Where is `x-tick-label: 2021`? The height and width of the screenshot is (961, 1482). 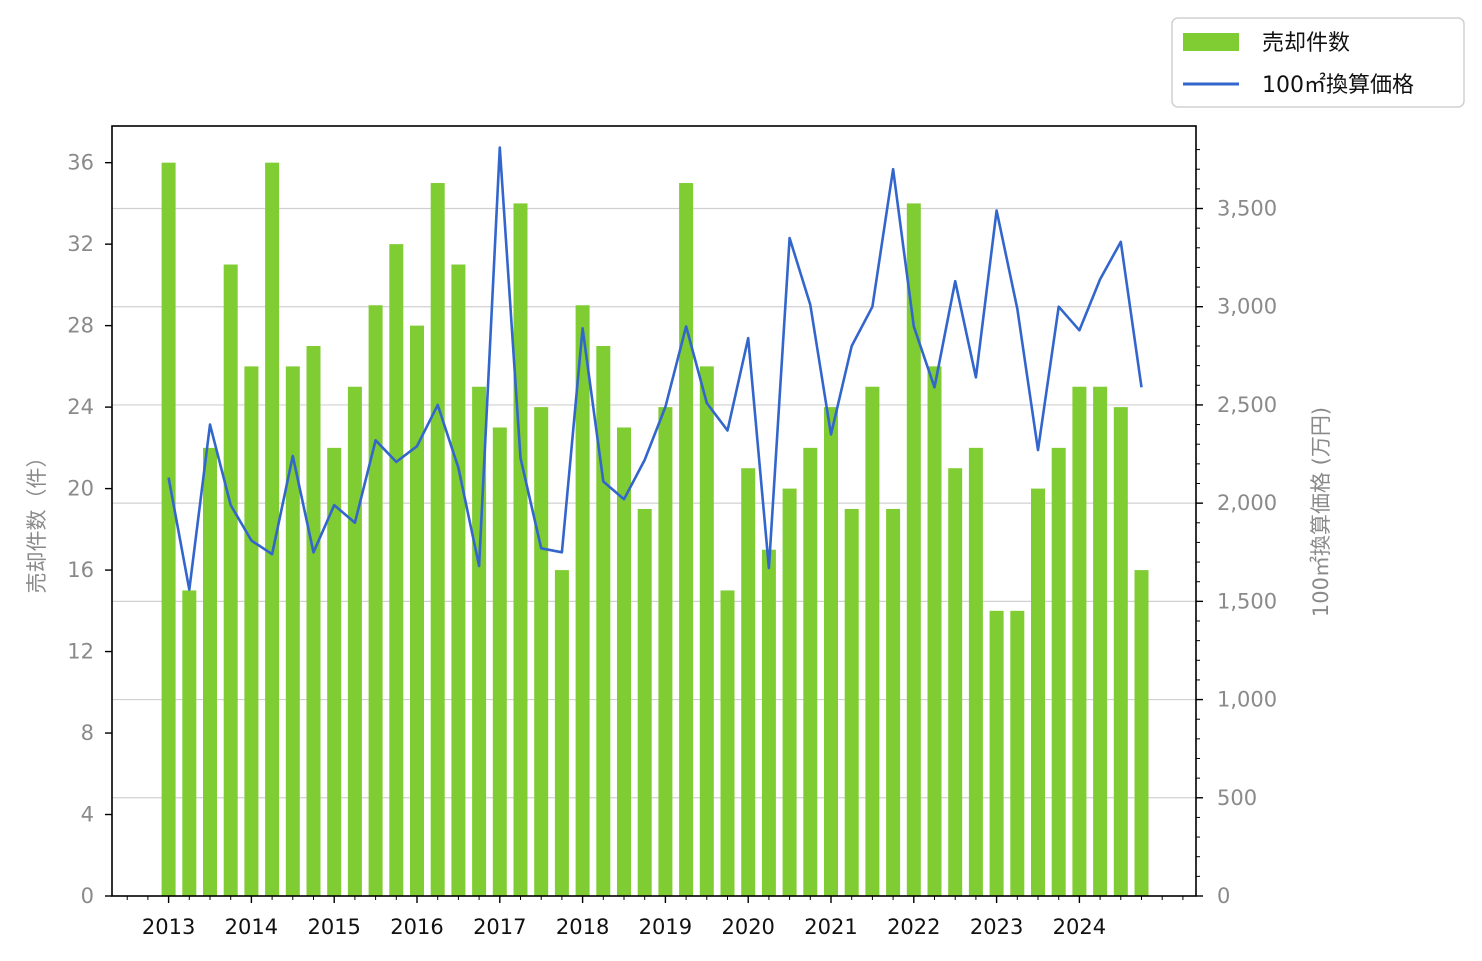 x-tick-label: 2021 is located at coordinates (830, 927).